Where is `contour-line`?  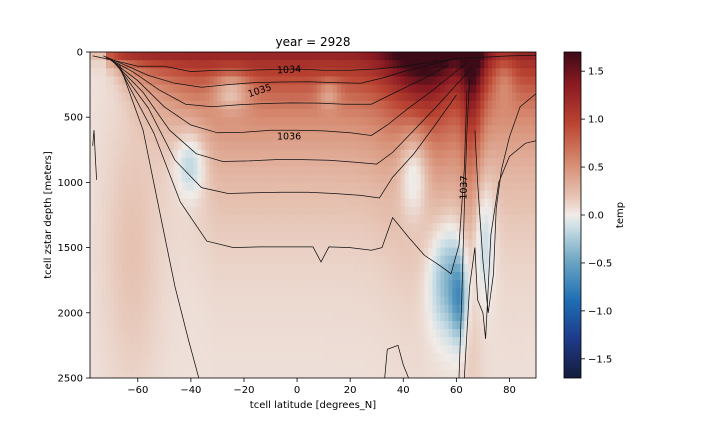
contour-line is located at coordinates (277, 71).